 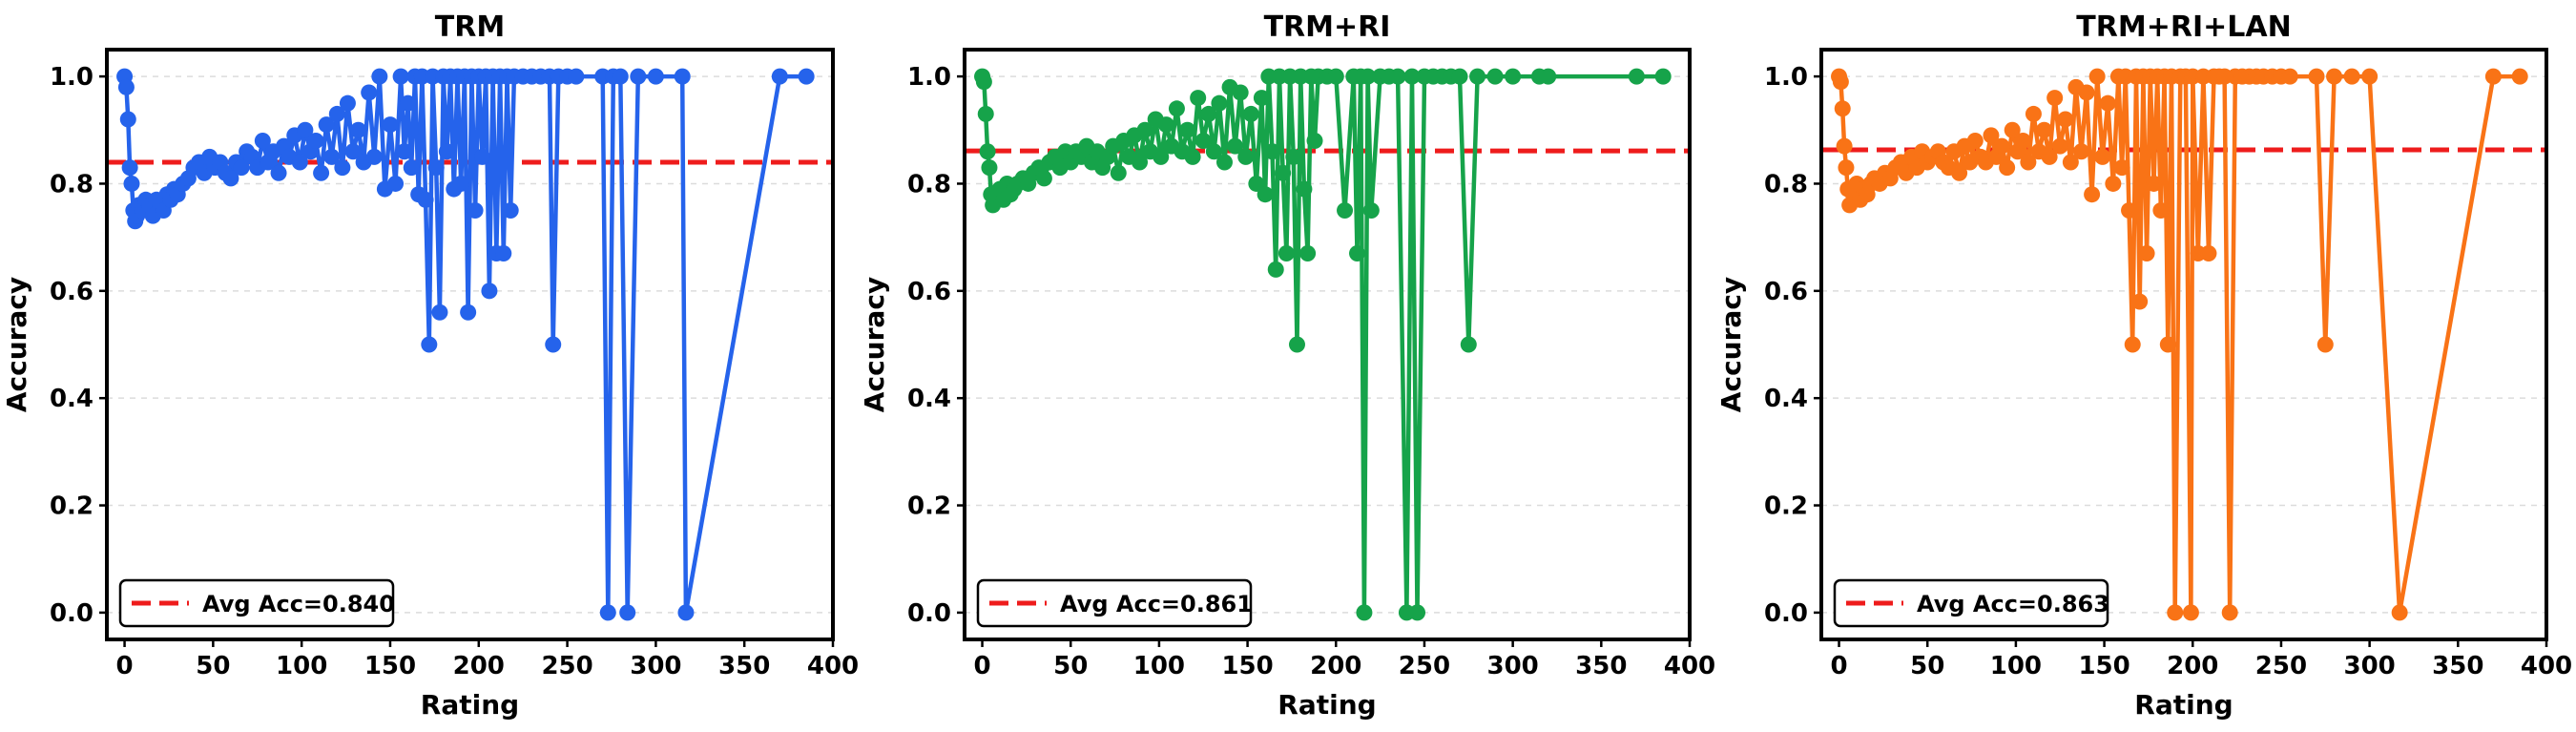 What do you see at coordinates (470, 705) in the screenshot?
I see `x-axis-label: Rating` at bounding box center [470, 705].